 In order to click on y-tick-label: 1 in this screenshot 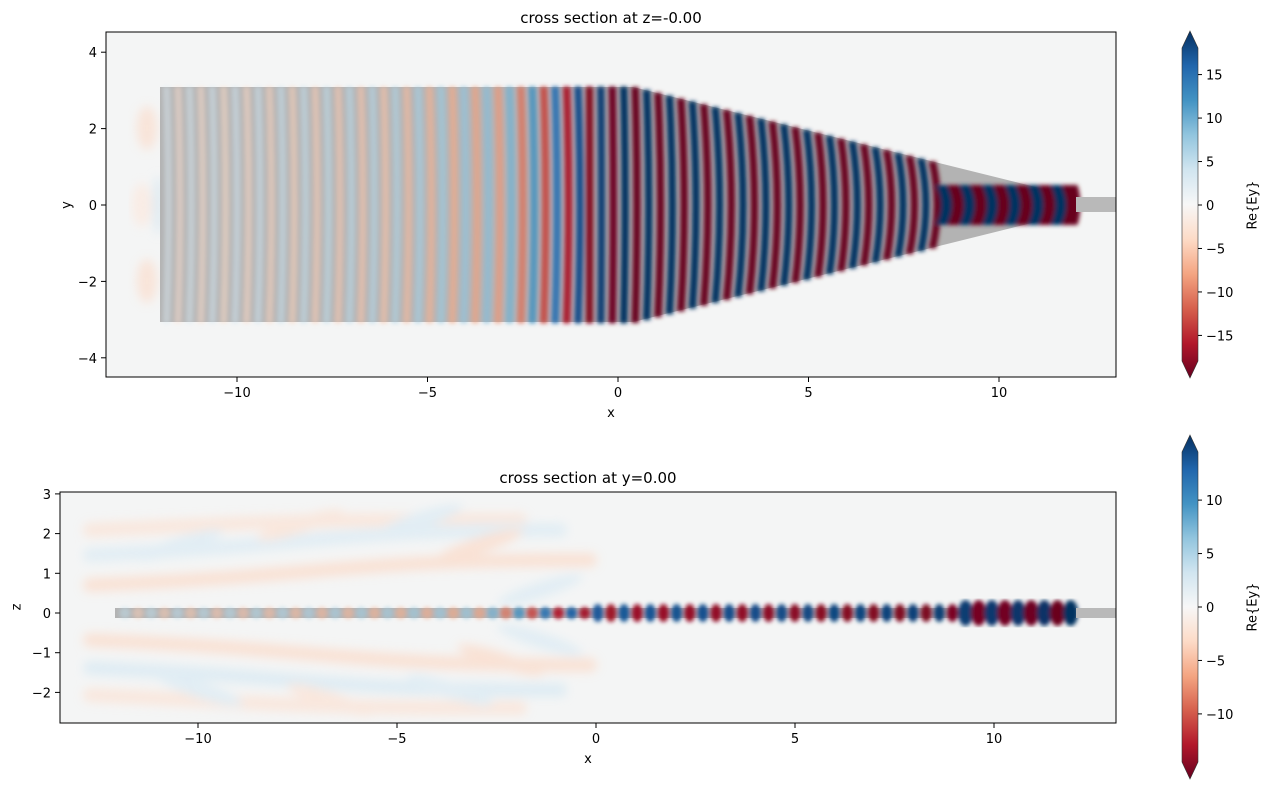, I will do `click(47, 574)`.